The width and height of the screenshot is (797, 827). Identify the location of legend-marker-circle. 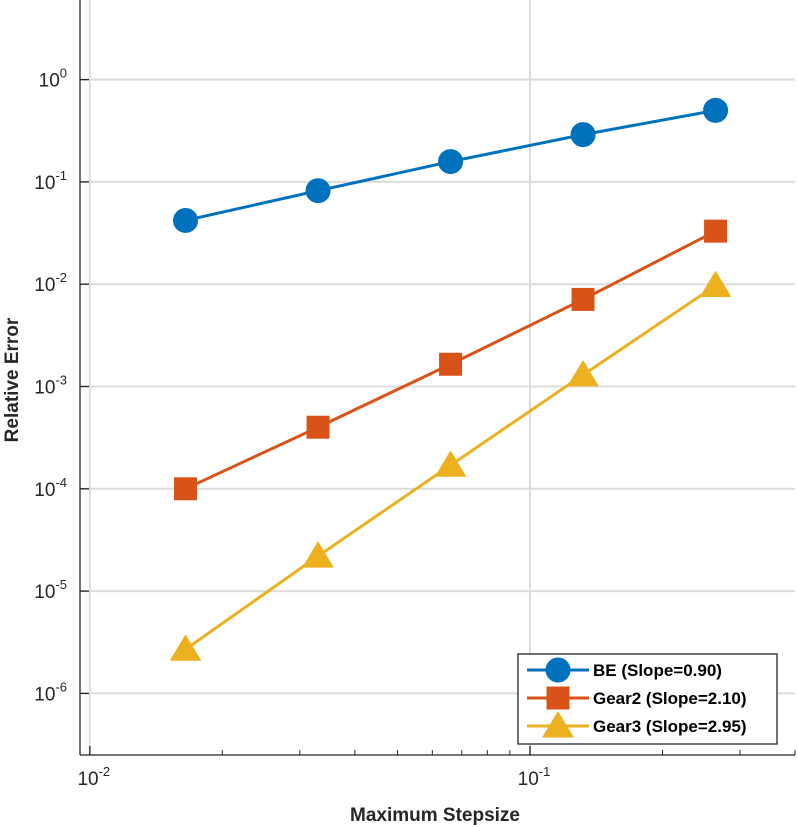
(558, 670).